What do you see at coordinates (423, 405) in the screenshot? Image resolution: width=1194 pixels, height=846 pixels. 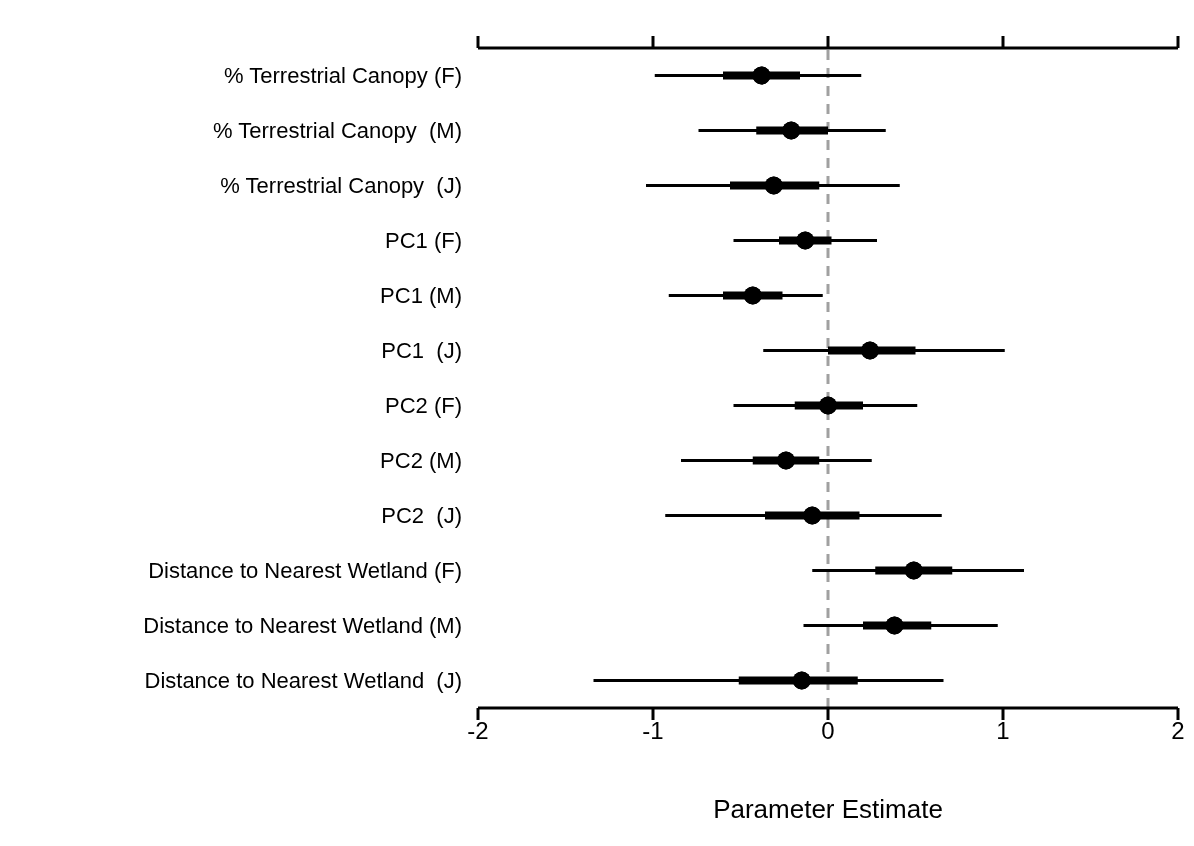 I see `y-tick-label: PC2 (F)` at bounding box center [423, 405].